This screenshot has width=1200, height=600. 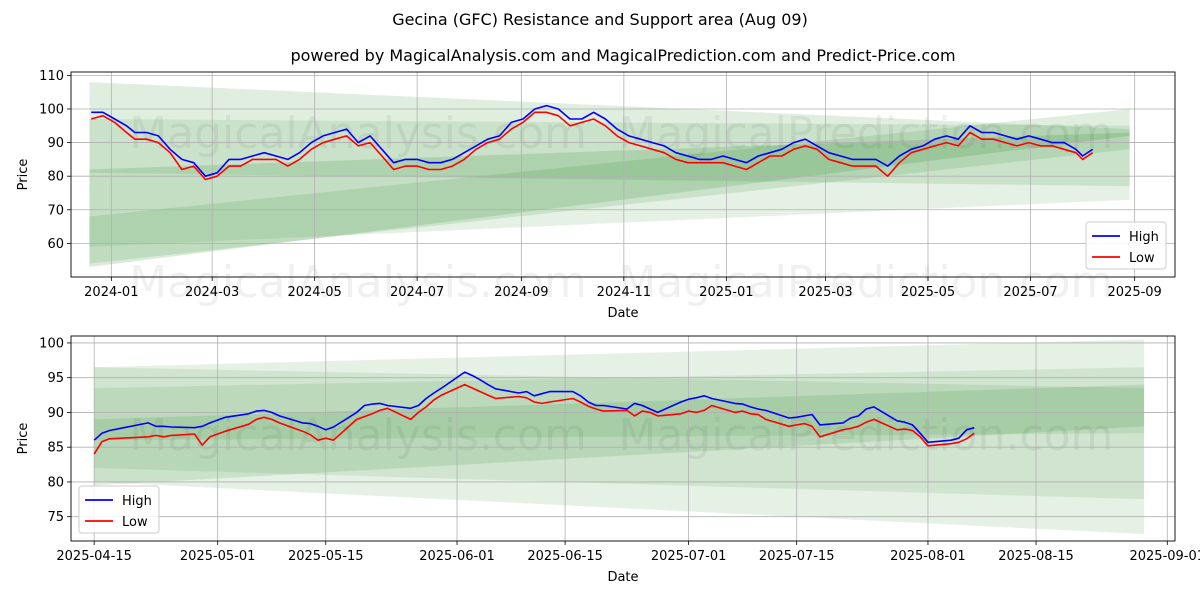 What do you see at coordinates (726, 292) in the screenshot?
I see `x-tick-label: 2025-01` at bounding box center [726, 292].